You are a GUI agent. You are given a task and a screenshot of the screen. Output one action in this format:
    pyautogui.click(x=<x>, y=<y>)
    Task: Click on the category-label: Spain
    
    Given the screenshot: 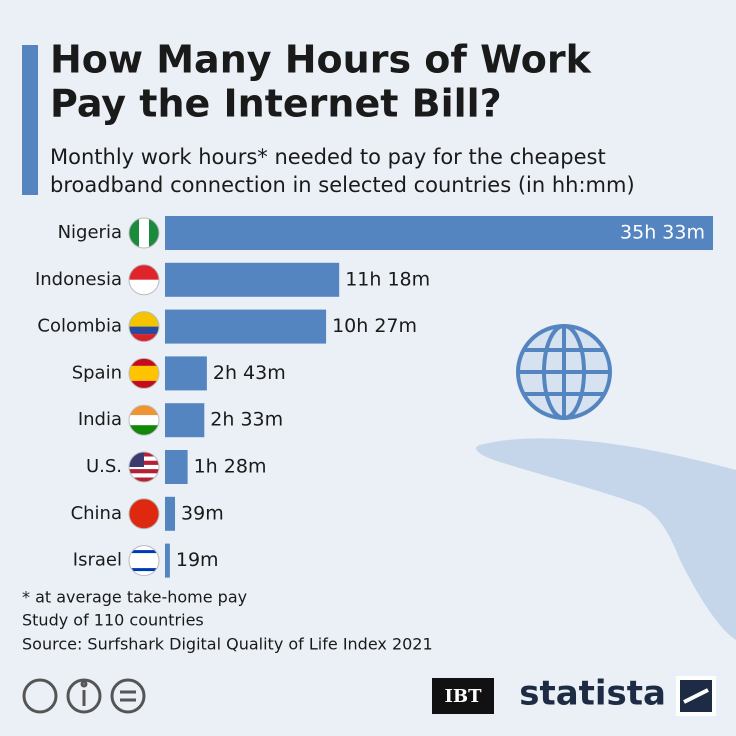 What is the action you would take?
    pyautogui.click(x=97, y=372)
    